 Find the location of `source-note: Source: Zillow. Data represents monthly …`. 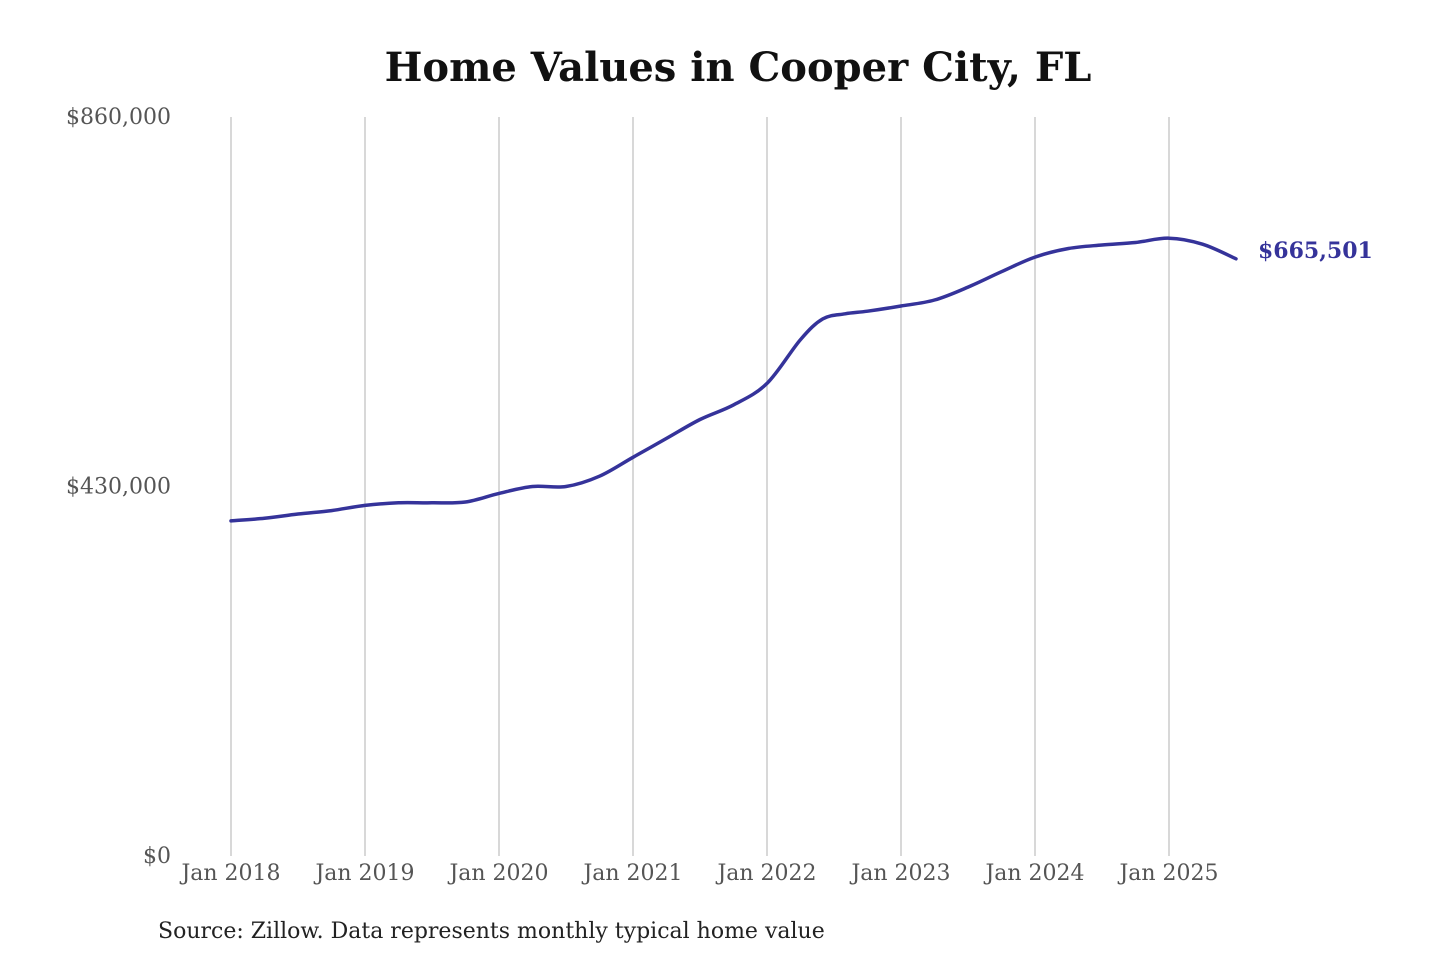

source-note: Source: Zillow. Data represents monthly … is located at coordinates (491, 931).